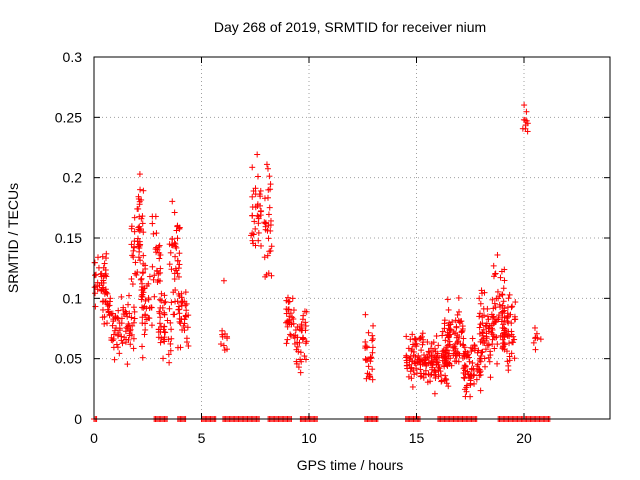 Image resolution: width=640 pixels, height=480 pixels. Describe the element at coordinates (68, 238) in the screenshot. I see `y-tick-label: 0.15` at that location.